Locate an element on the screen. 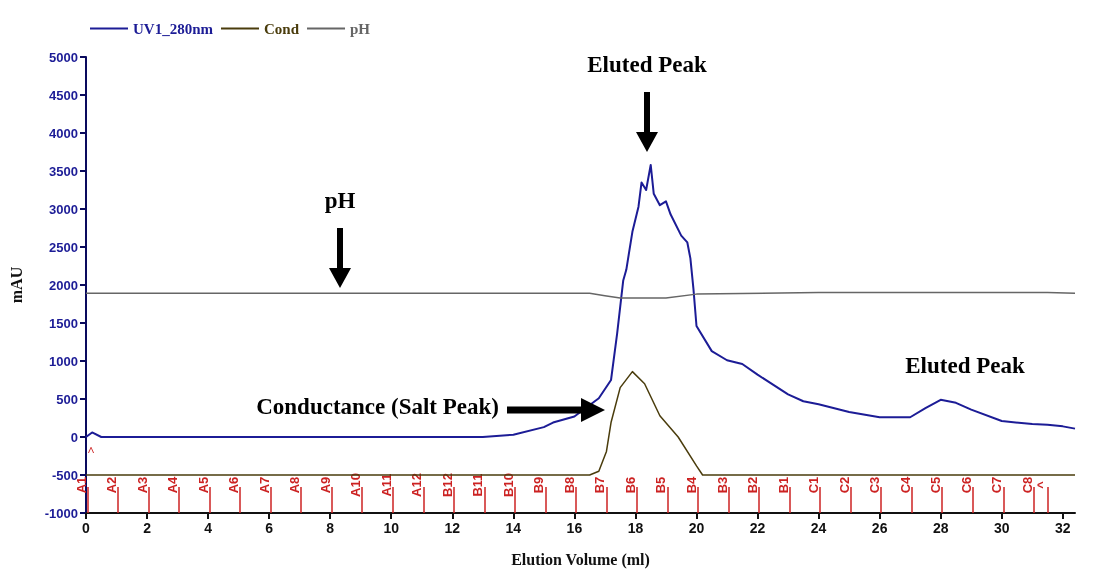 The width and height of the screenshot is (1110, 574). x-tick-label: 24 is located at coordinates (818, 528).